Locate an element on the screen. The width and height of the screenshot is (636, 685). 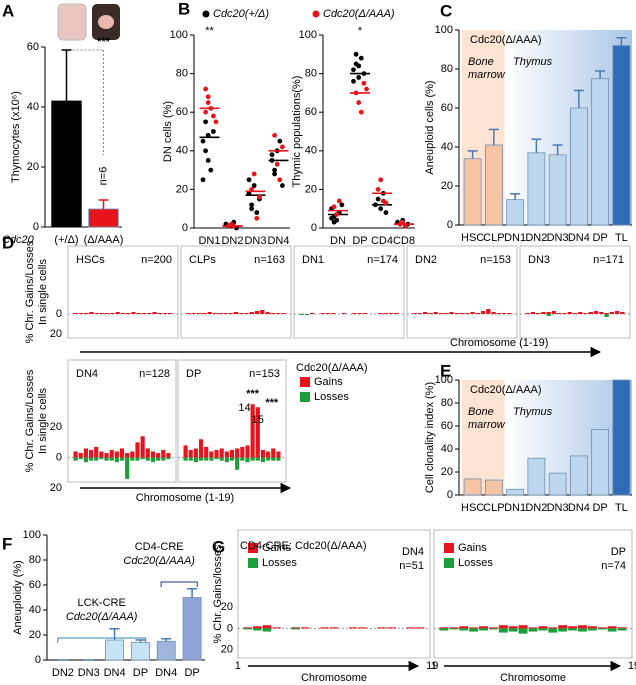
panel-label: DN4 is located at coordinates (87, 374).